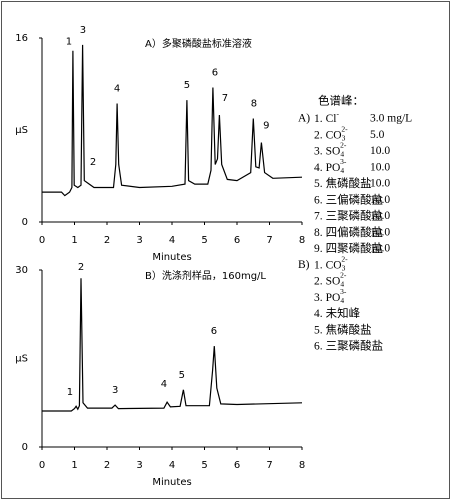 The image size is (451, 500). What do you see at coordinates (341, 101) in the screenshot?
I see `peak-list-heading: 色谱峰：` at bounding box center [341, 101].